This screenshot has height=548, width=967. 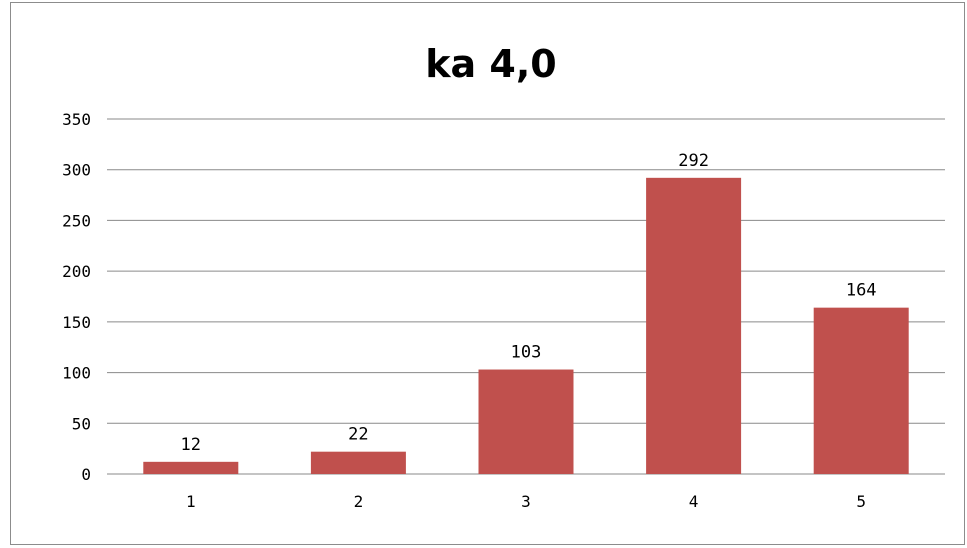 What do you see at coordinates (693, 161) in the screenshot?
I see `data-label: 292` at bounding box center [693, 161].